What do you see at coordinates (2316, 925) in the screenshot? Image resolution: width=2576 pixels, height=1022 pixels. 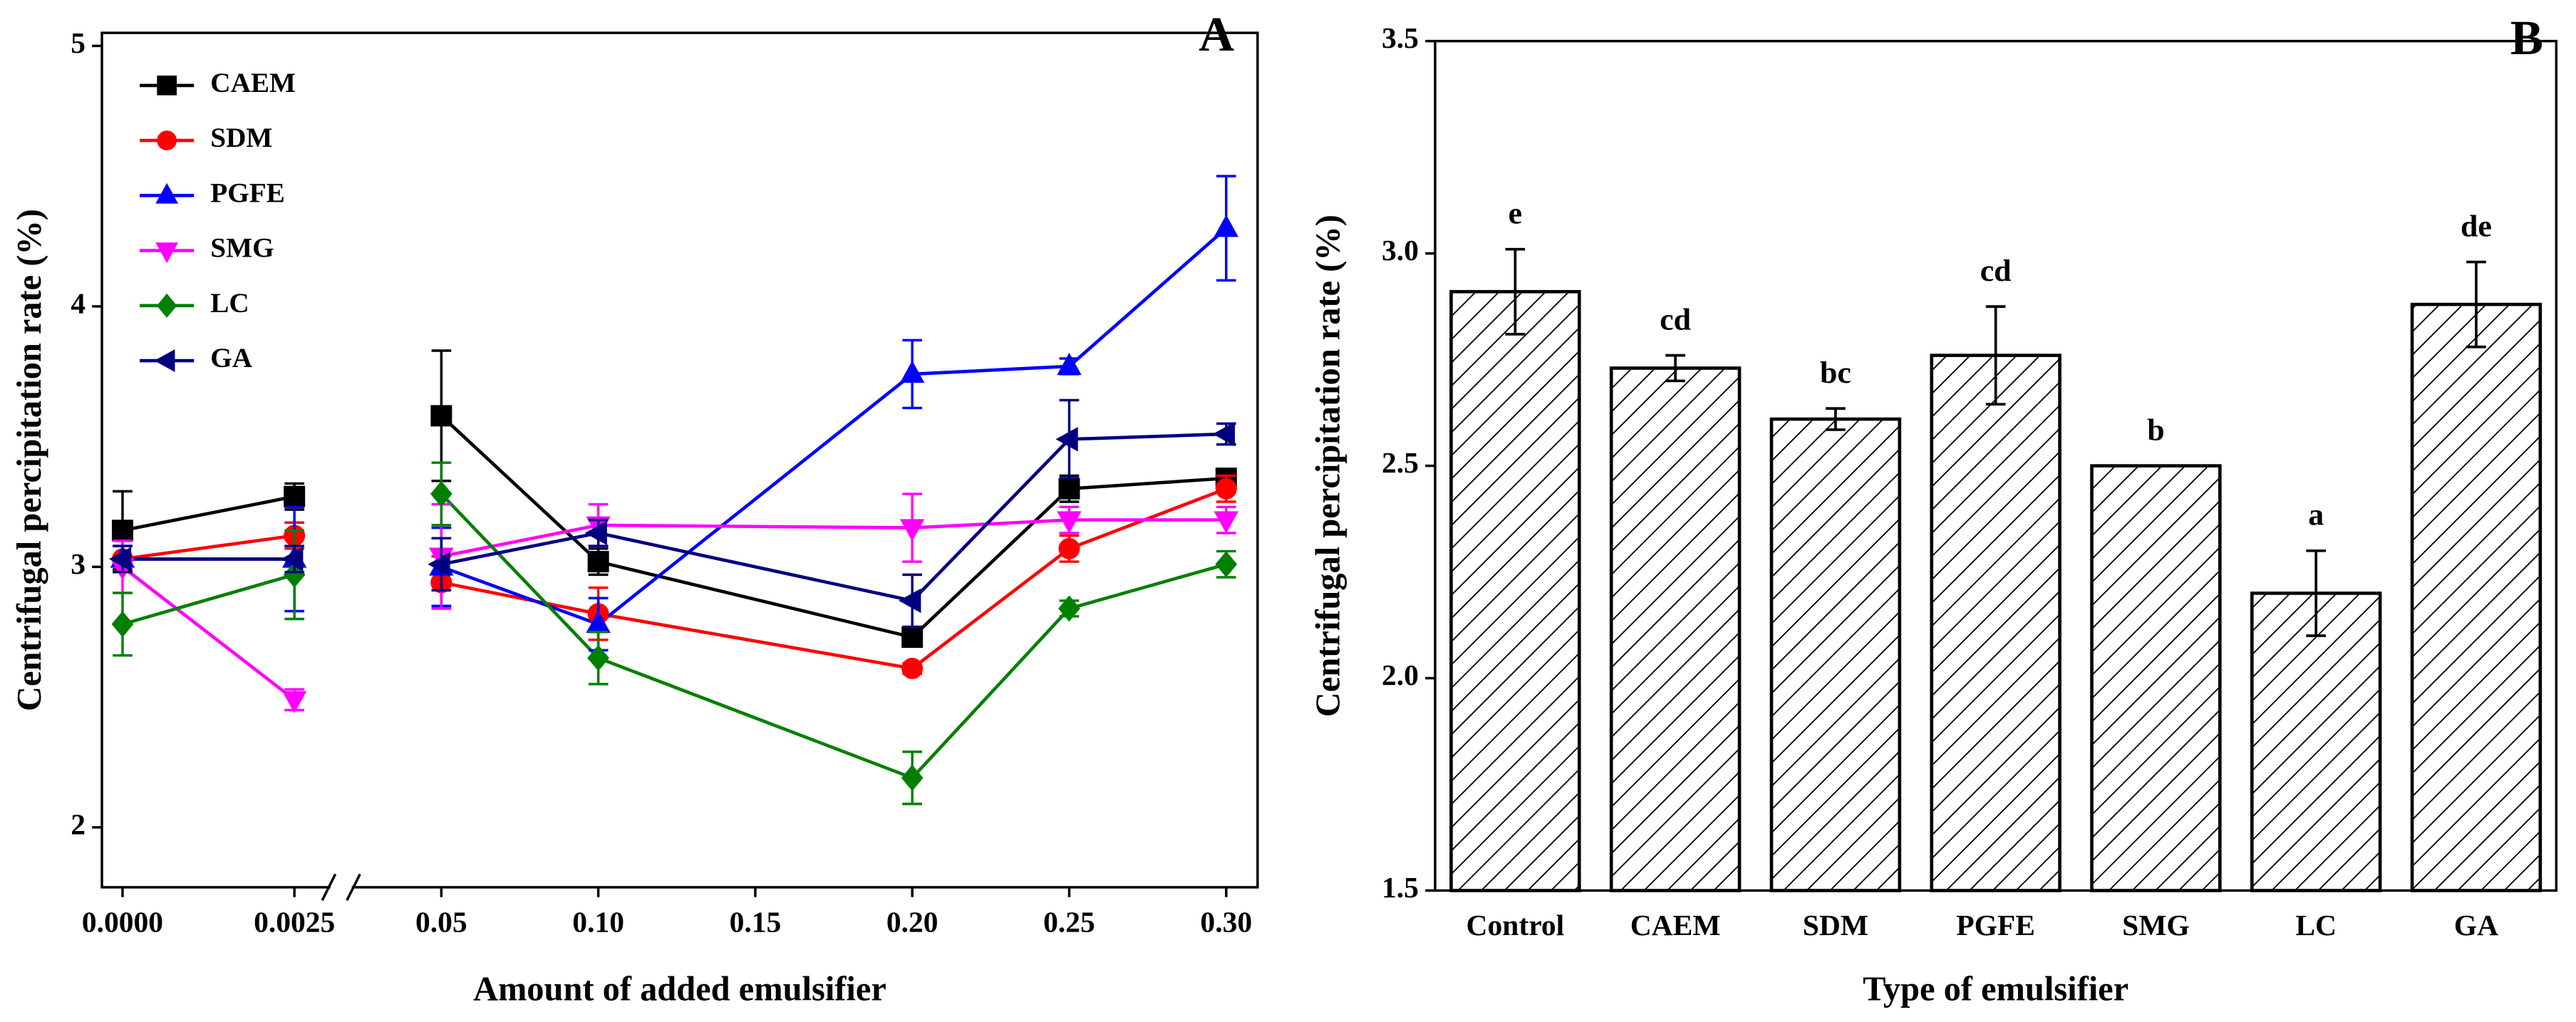 I see `x-tick-label: LC` at bounding box center [2316, 925].